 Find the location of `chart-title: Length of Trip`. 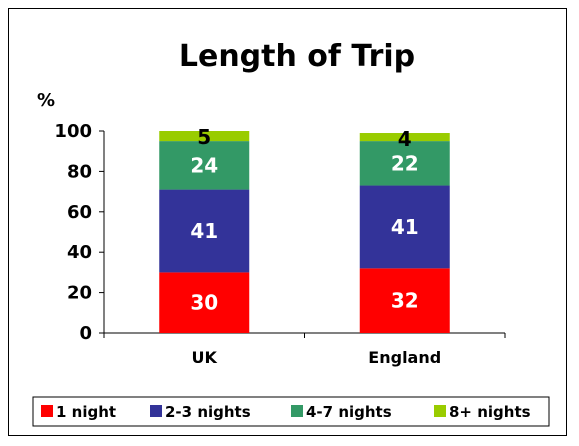

chart-title: Length of Trip is located at coordinates (297, 56).